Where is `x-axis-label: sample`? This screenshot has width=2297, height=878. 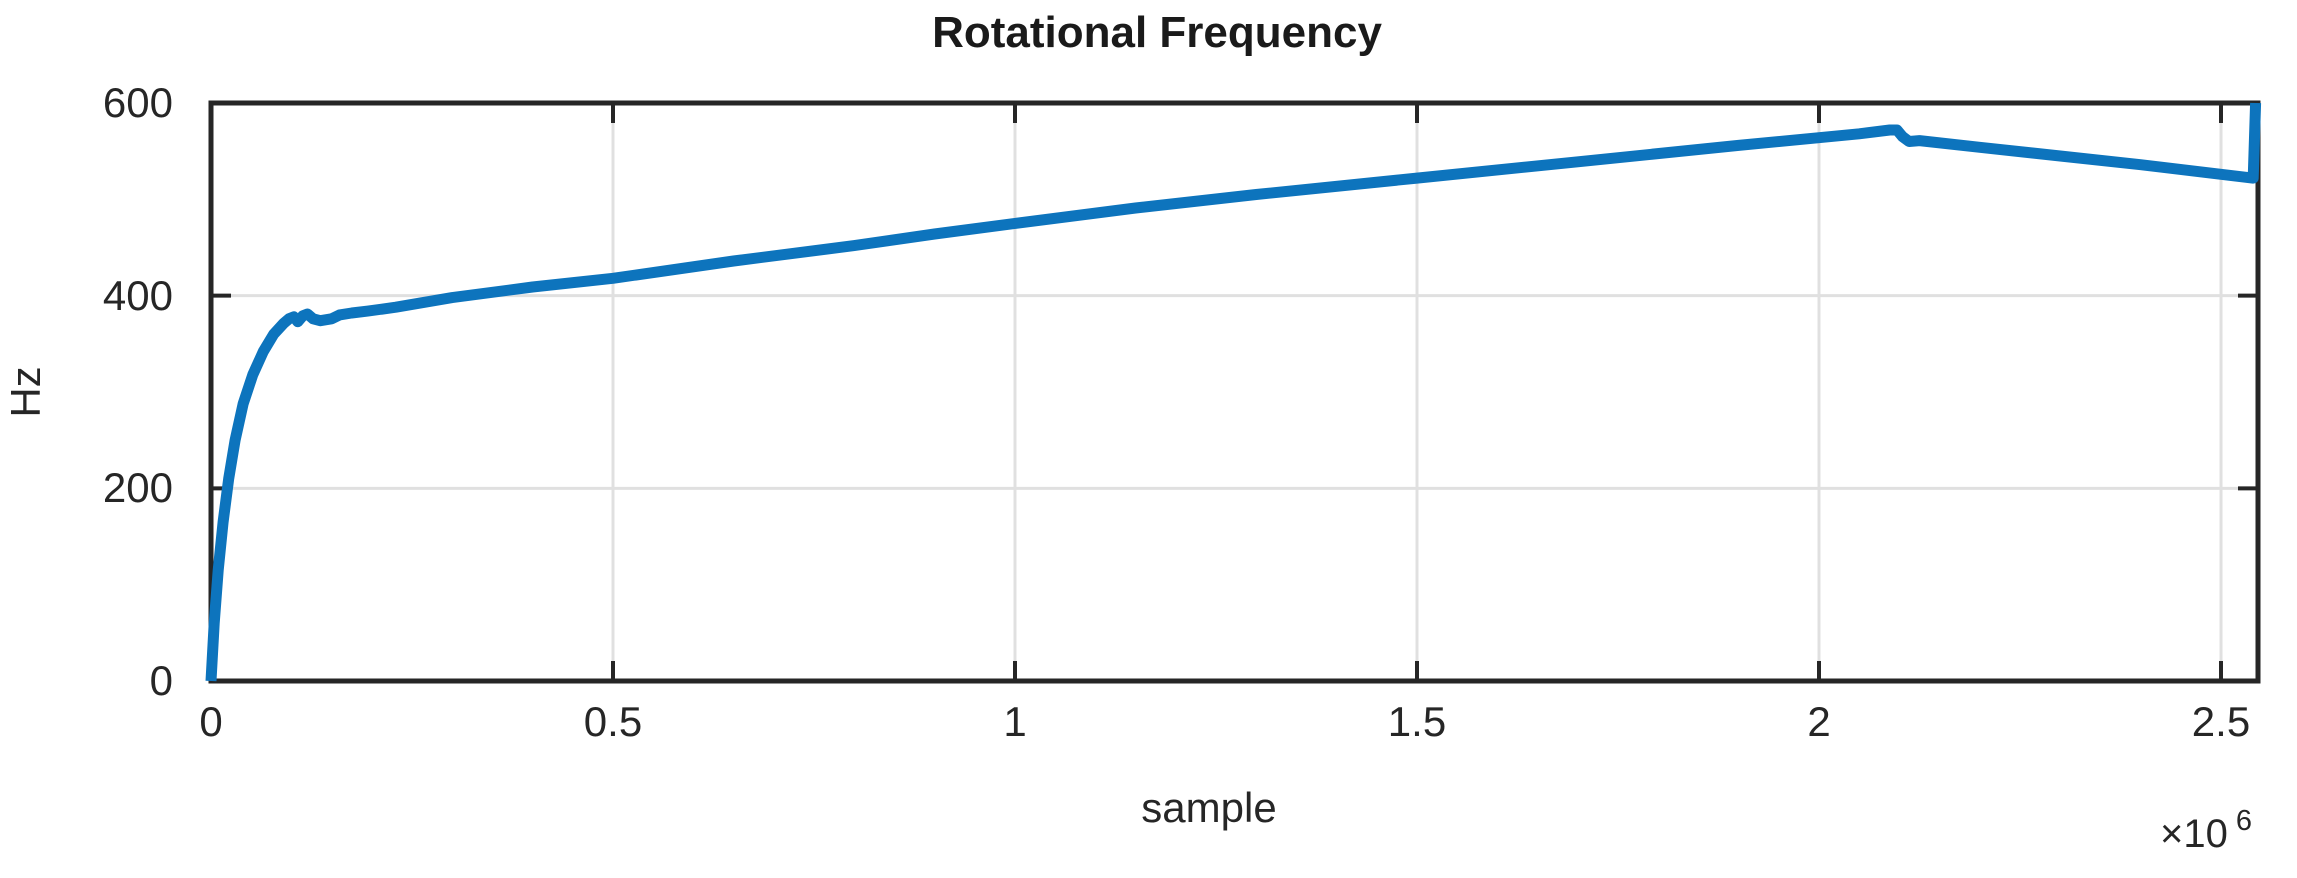
x-axis-label: sample is located at coordinates (1209, 807).